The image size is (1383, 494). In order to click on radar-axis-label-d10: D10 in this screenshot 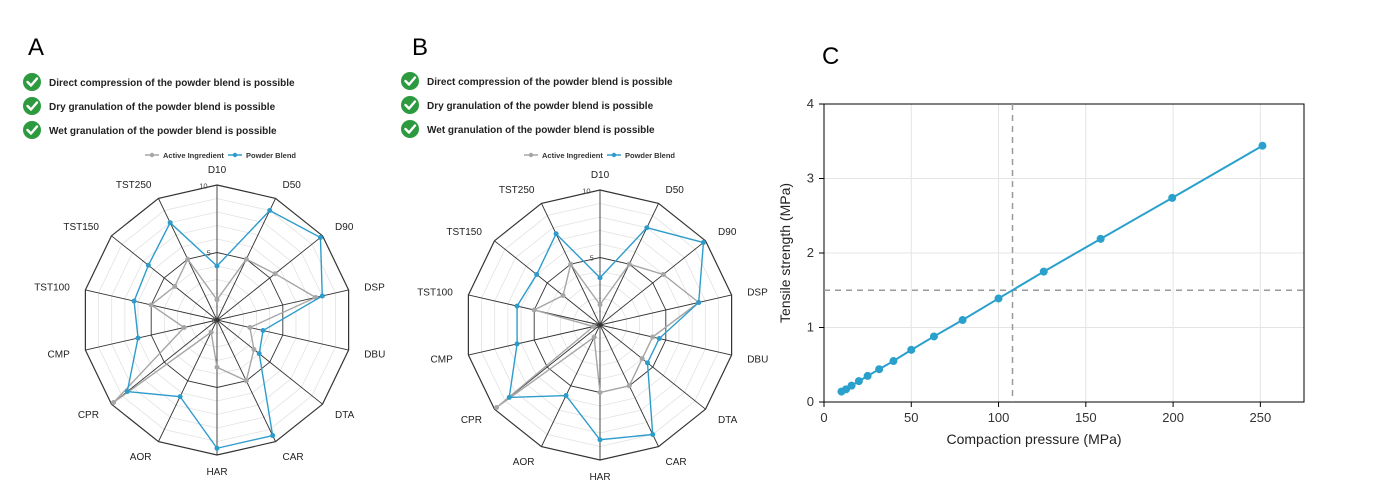, I will do `click(600, 175)`.